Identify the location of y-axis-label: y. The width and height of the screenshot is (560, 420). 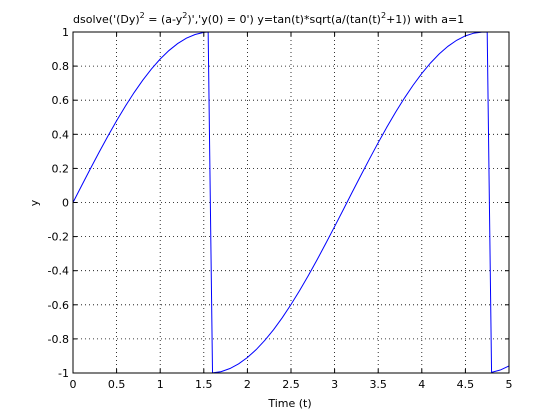
(34, 202).